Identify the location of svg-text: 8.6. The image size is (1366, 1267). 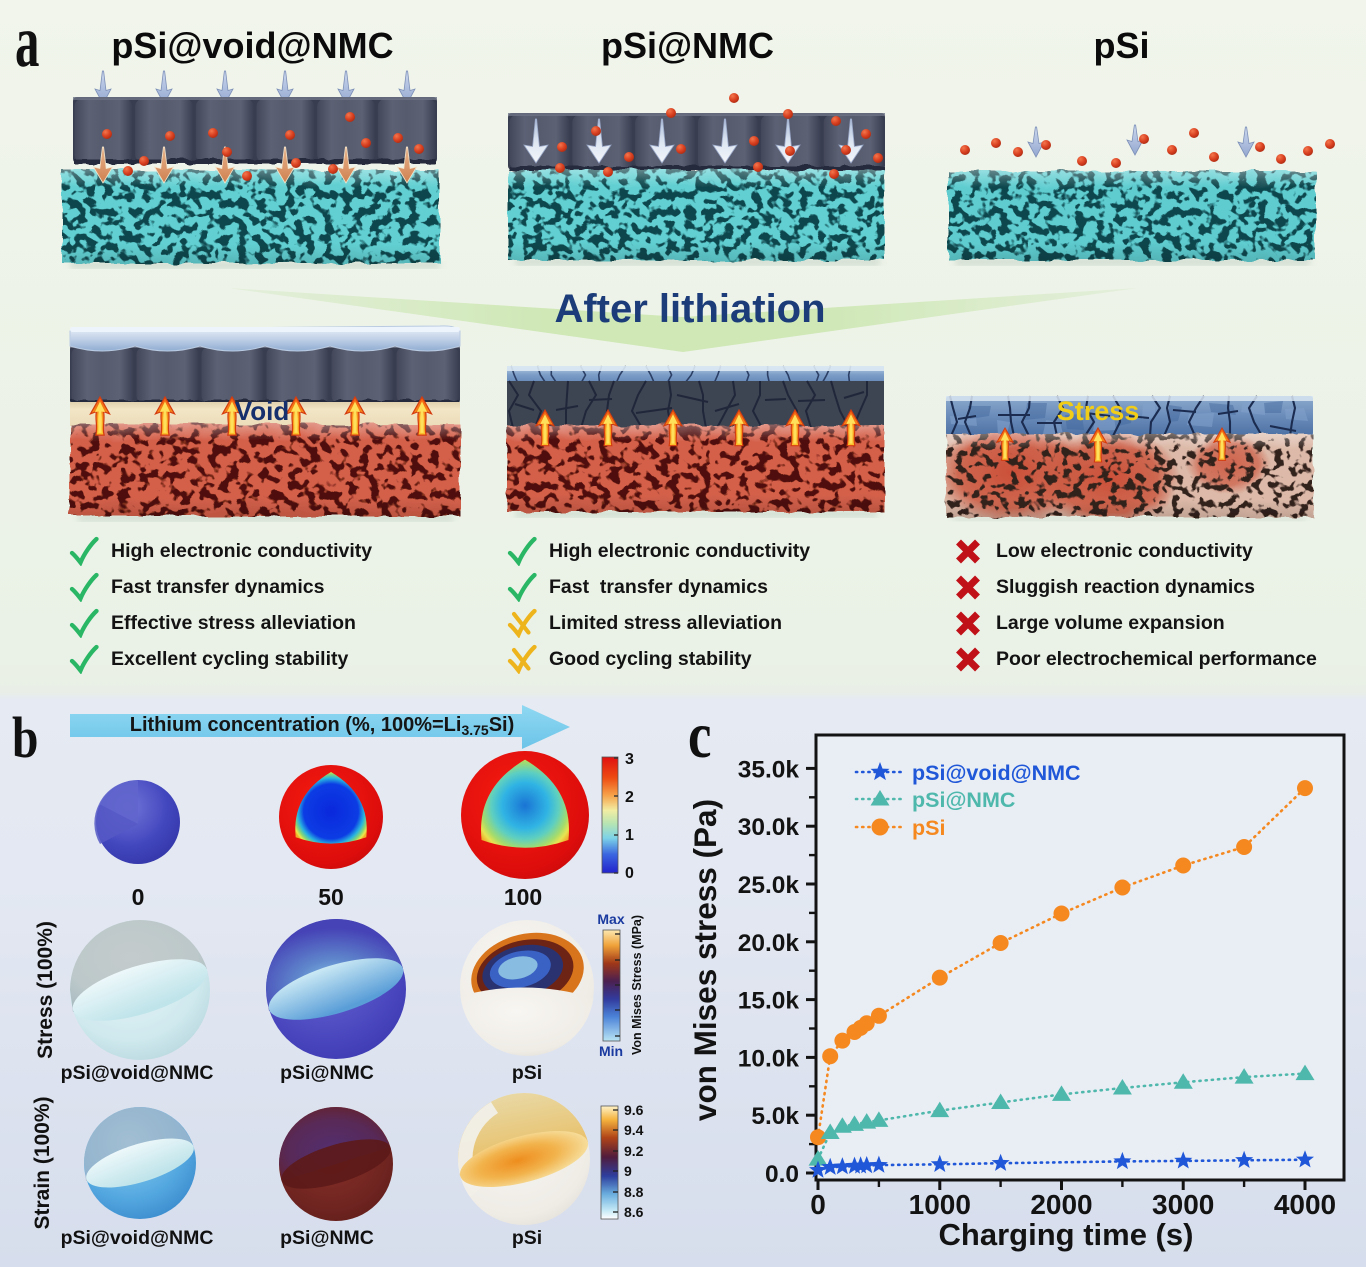
(634, 1212).